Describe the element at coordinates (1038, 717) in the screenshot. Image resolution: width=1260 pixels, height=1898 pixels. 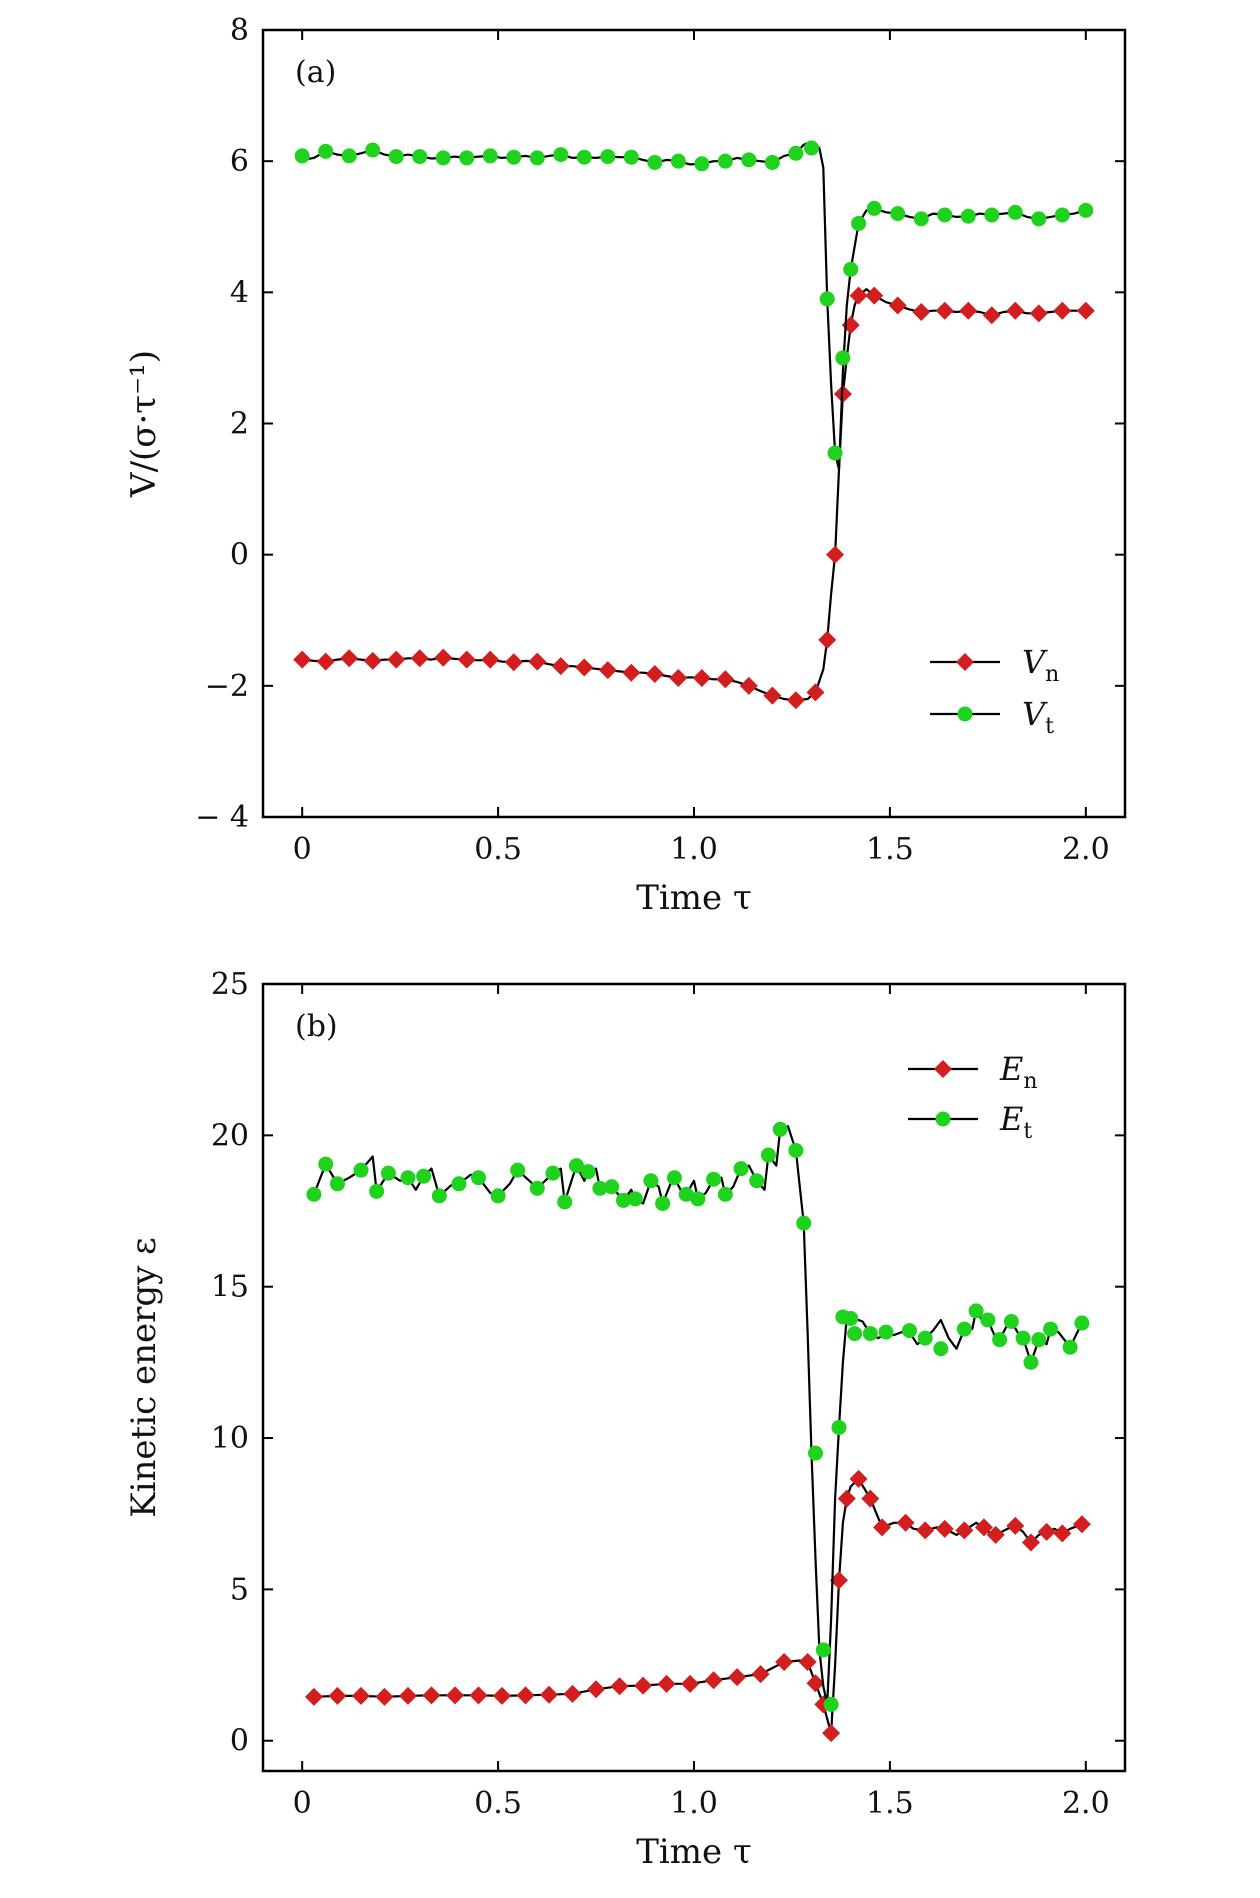
I see `legend-label: Vt` at that location.